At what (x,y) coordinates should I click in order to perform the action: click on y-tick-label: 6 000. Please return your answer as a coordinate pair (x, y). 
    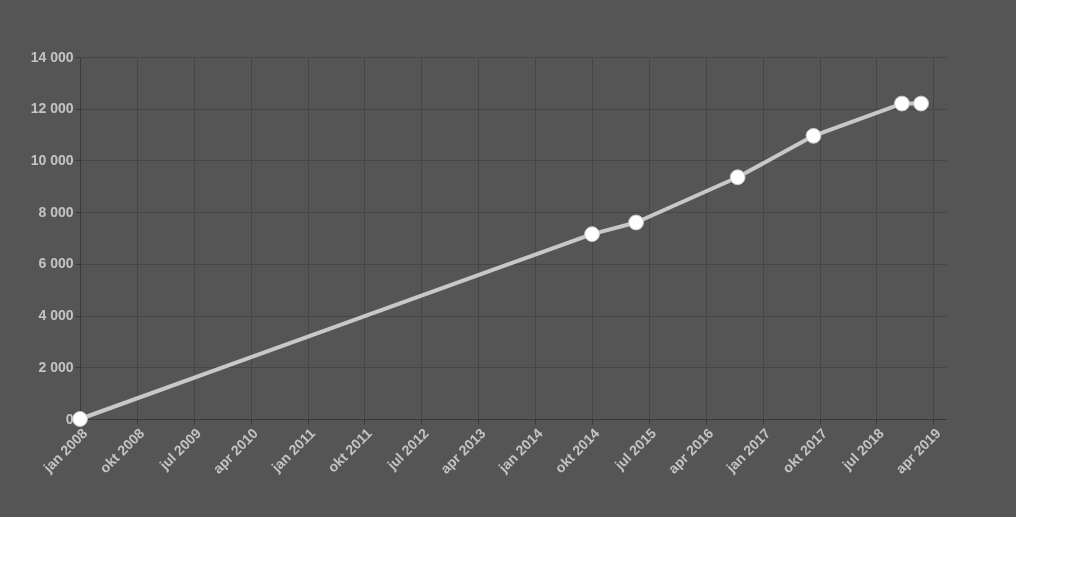
    Looking at the image, I should click on (56, 263).